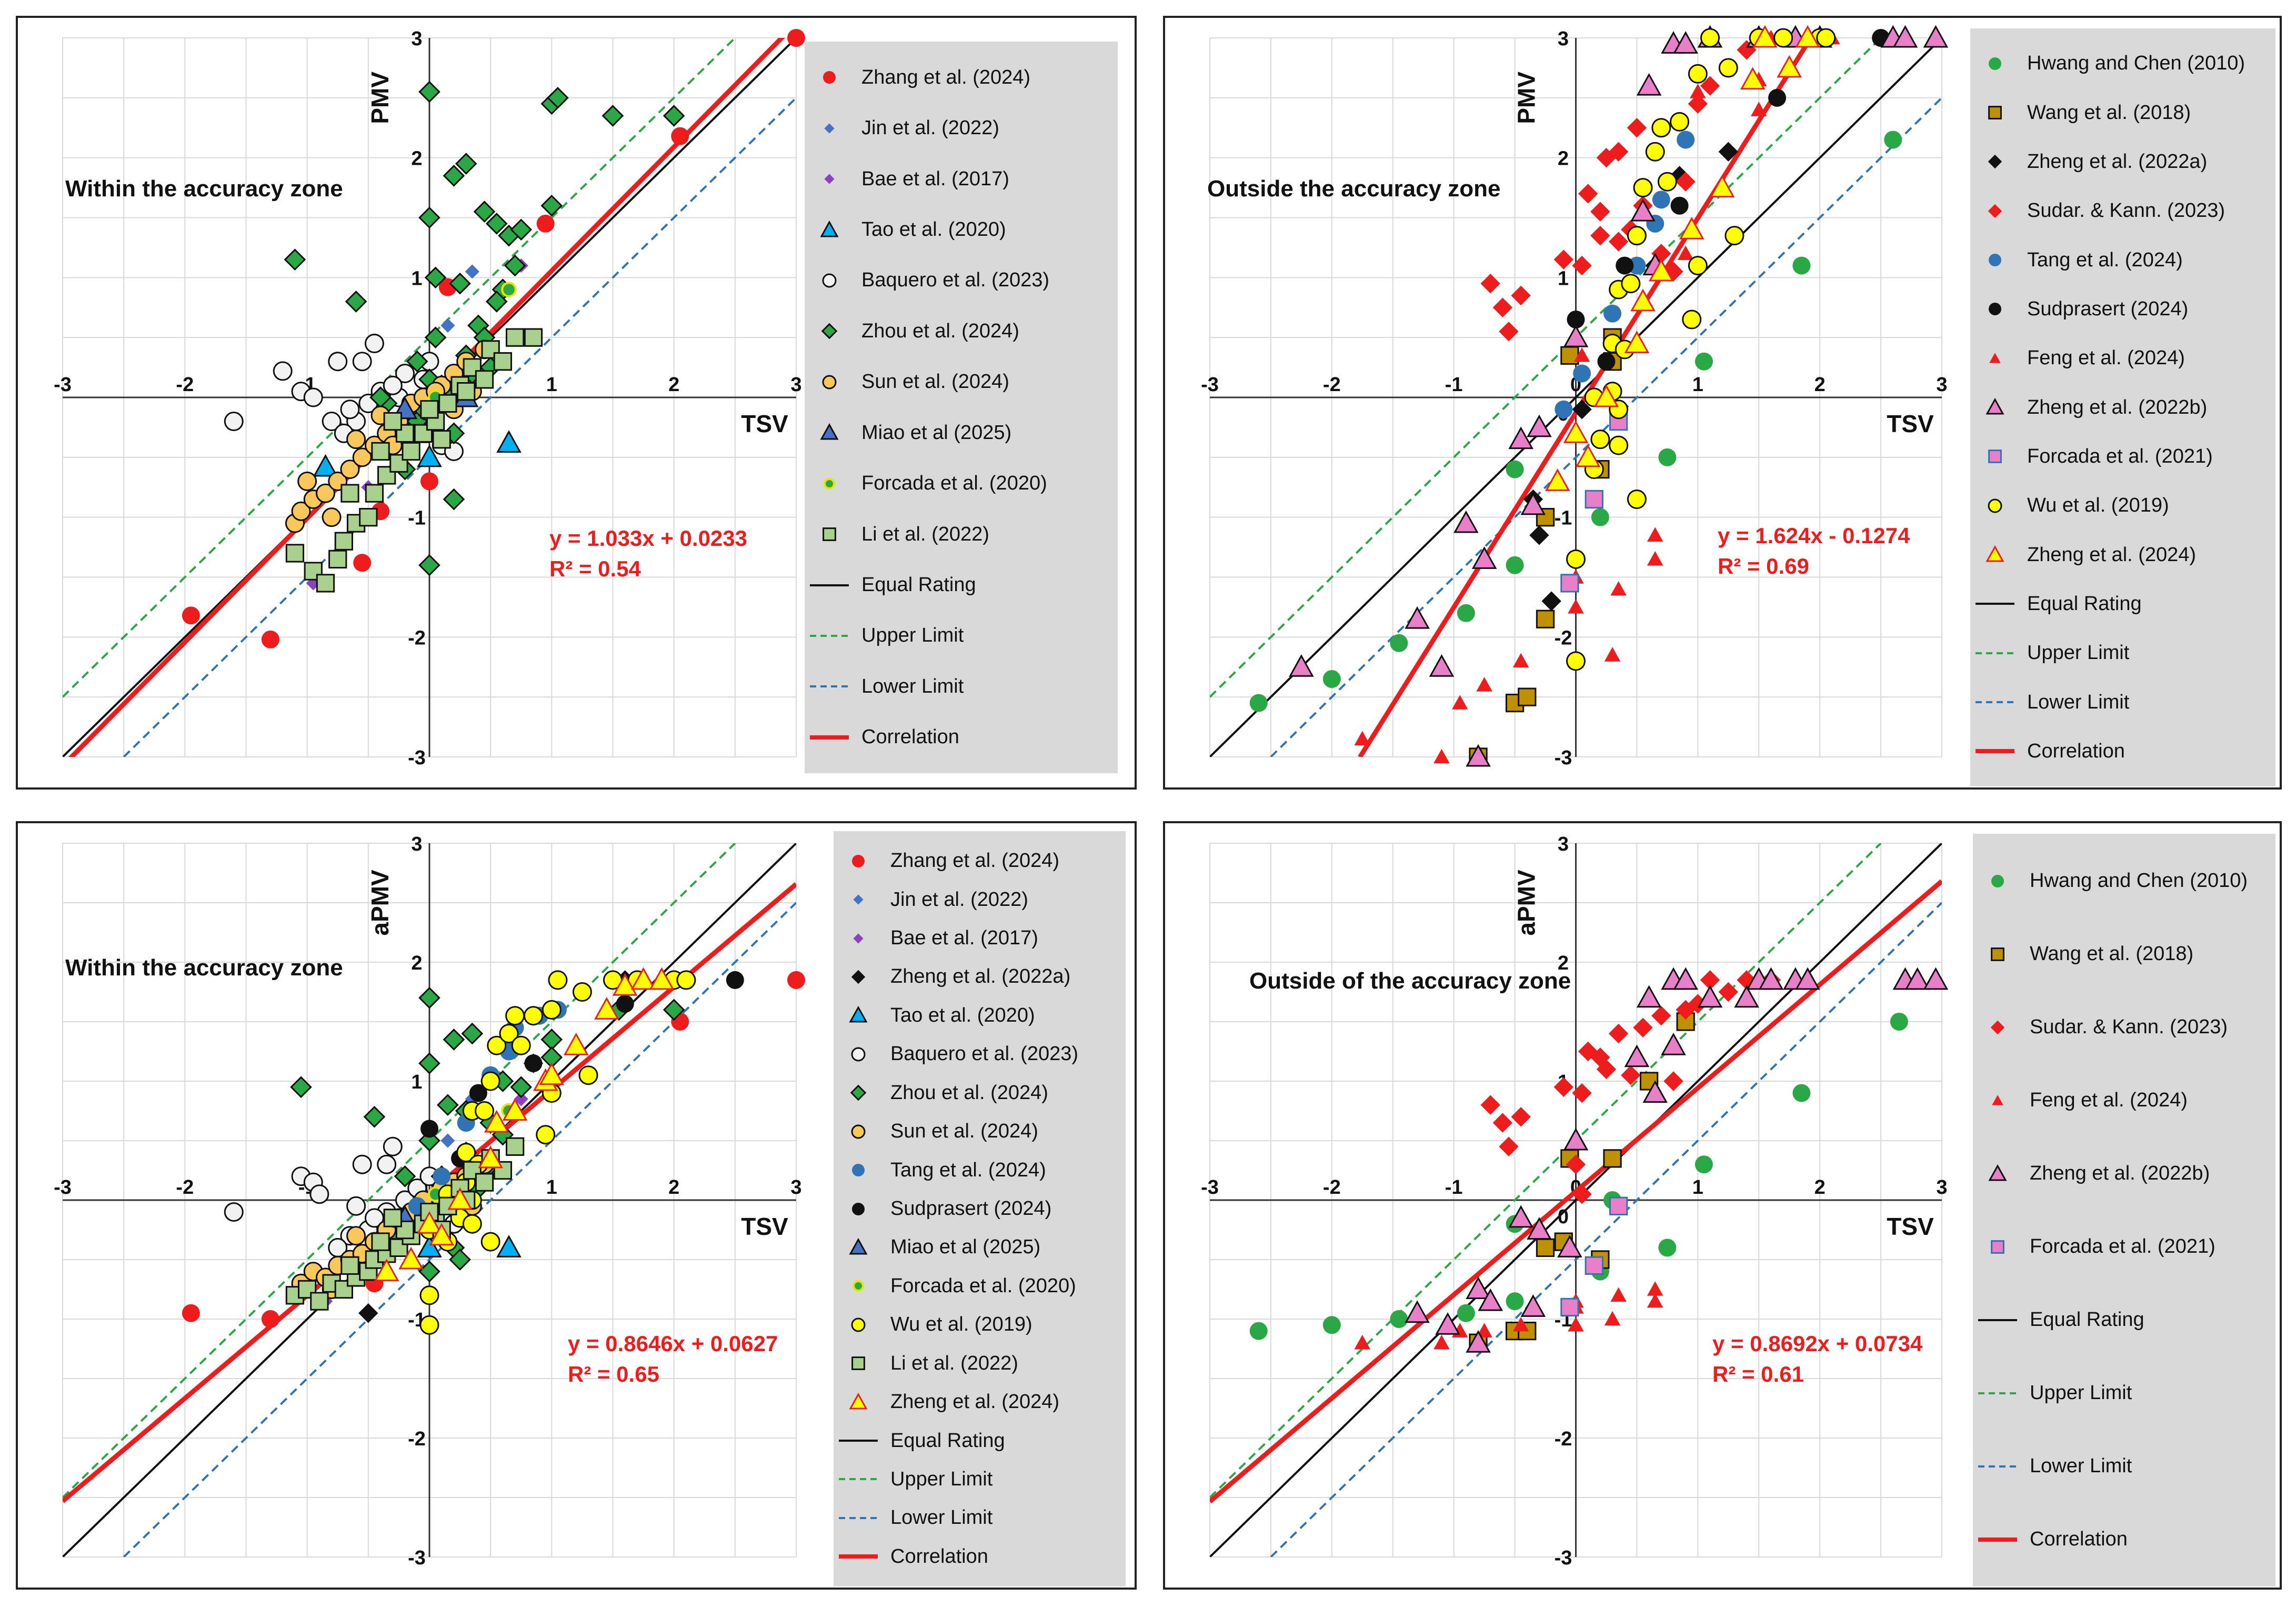 This screenshot has width=2296, height=1607. Describe the element at coordinates (961, 1324) in the screenshot. I see `legend-label: Wu et al. (2019)` at that location.